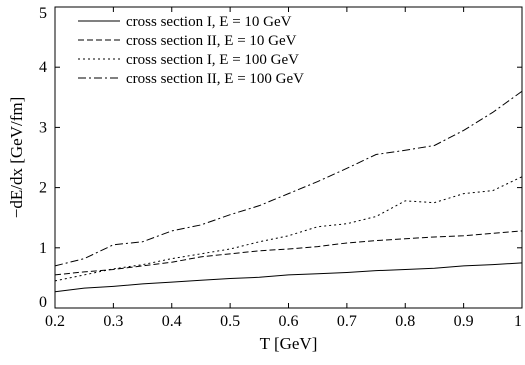  What do you see at coordinates (289, 321) in the screenshot?
I see `x-tick-label: 0.6` at bounding box center [289, 321].